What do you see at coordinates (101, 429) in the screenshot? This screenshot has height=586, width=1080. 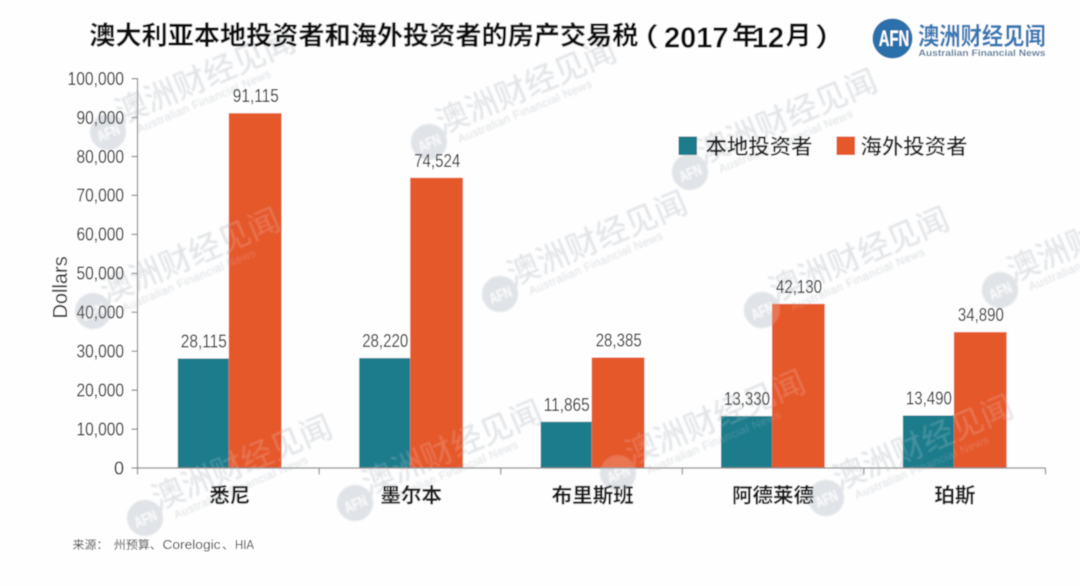 I see `svg-text: 10,000` at bounding box center [101, 429].